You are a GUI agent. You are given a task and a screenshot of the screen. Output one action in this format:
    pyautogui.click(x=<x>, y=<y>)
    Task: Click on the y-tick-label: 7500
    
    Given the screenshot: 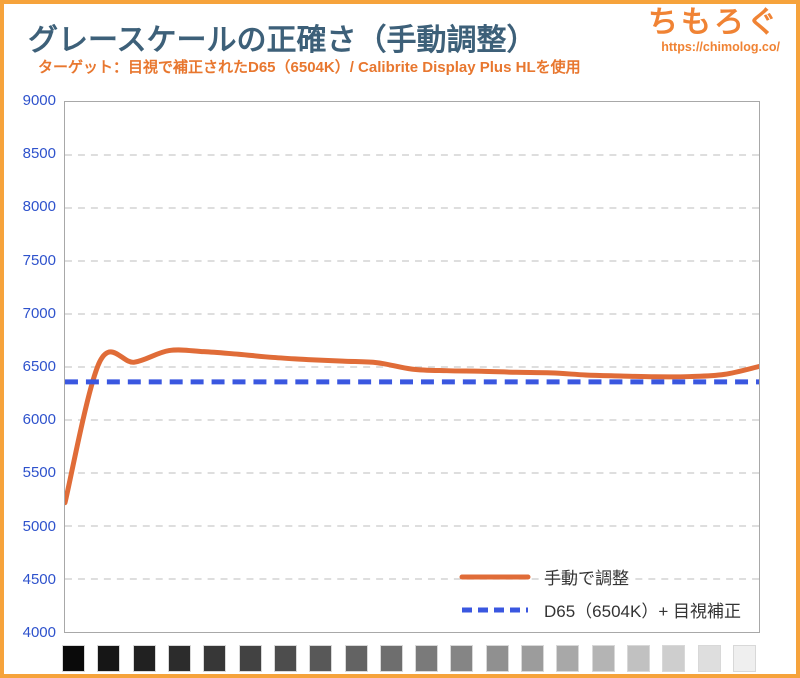 What is the action you would take?
    pyautogui.click(x=39, y=260)
    